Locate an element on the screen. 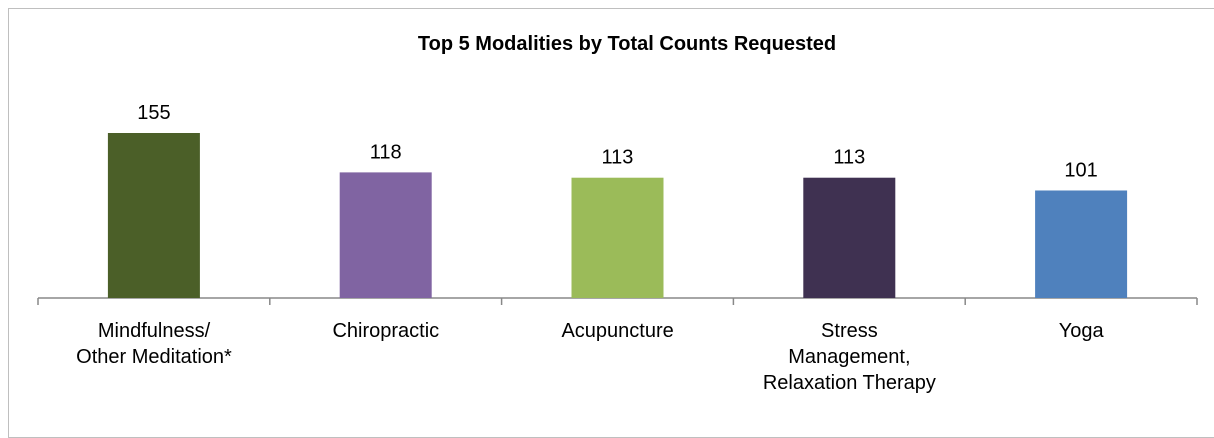 This screenshot has height=438, width=1214. x-tick-label: Mindfulness/ Other Meditation* is located at coordinates (154, 344).